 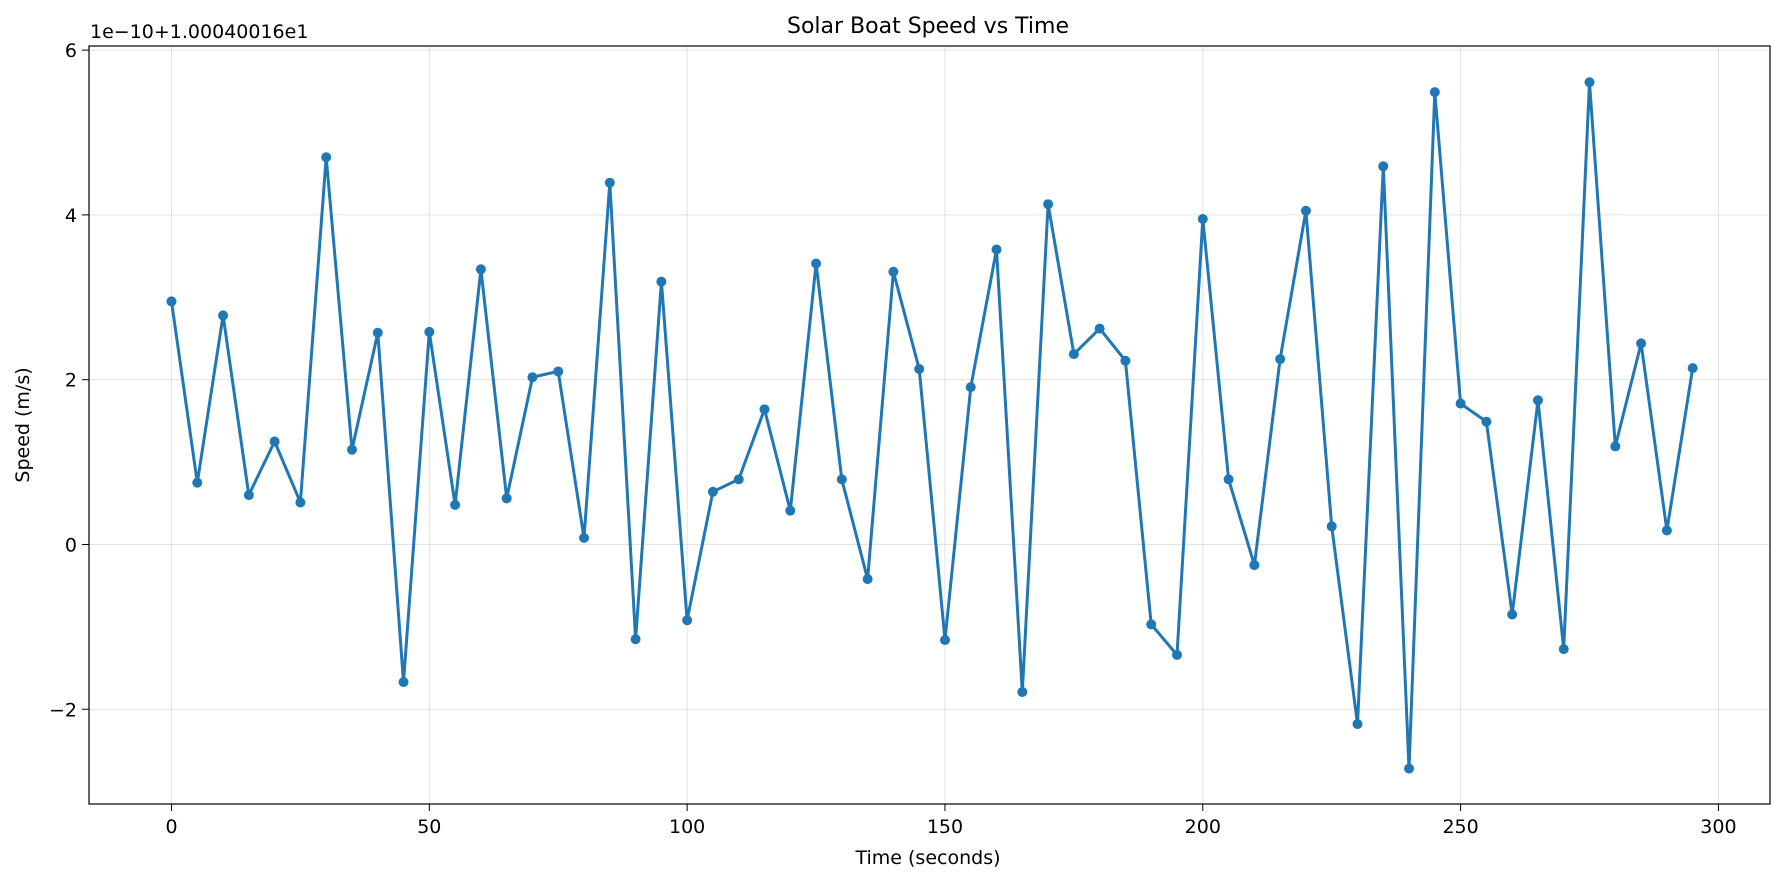 What do you see at coordinates (71, 381) in the screenshot?
I see `y-tick-label: 2` at bounding box center [71, 381].